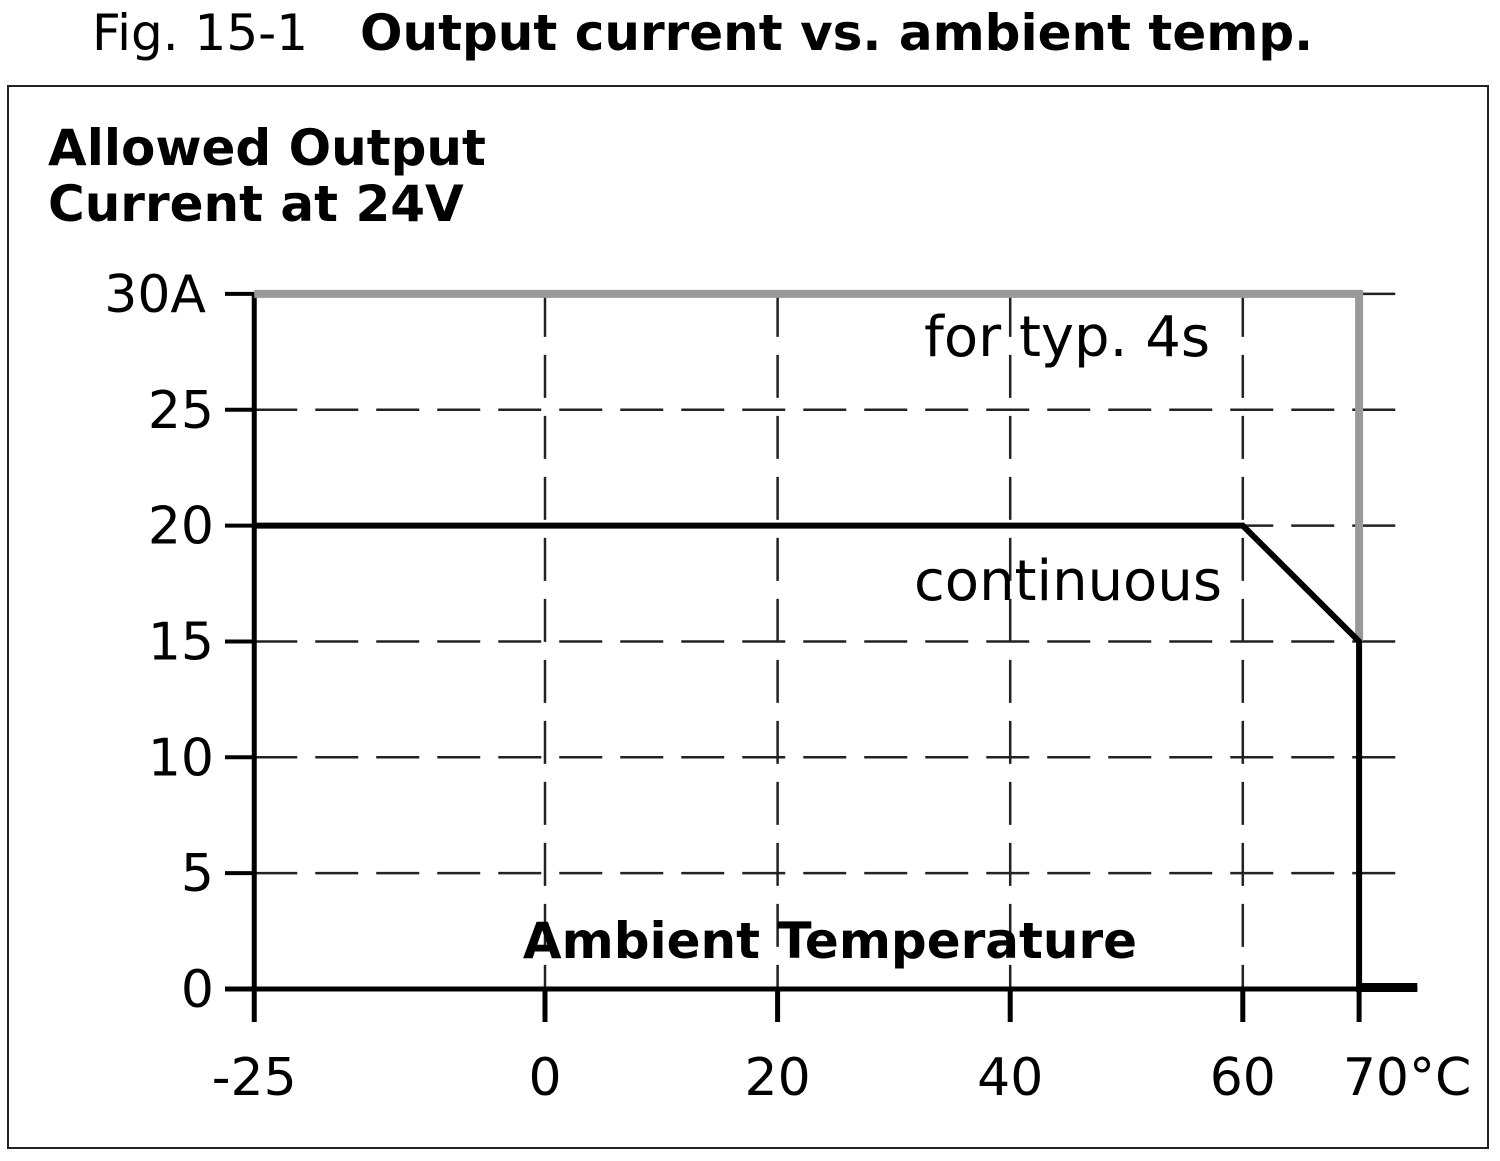 This screenshot has height=1161, width=1500. What do you see at coordinates (1067, 337) in the screenshot?
I see `series-label-typ-4s: for typ. 4s` at bounding box center [1067, 337].